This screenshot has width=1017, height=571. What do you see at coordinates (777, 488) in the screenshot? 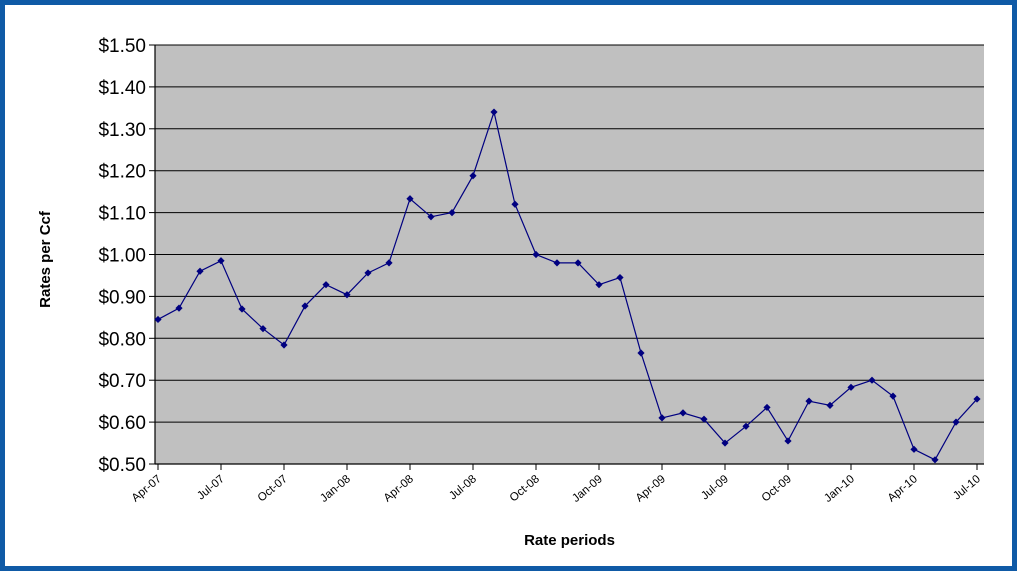
I see `x-tick-label: Oct-09` at bounding box center [777, 488].